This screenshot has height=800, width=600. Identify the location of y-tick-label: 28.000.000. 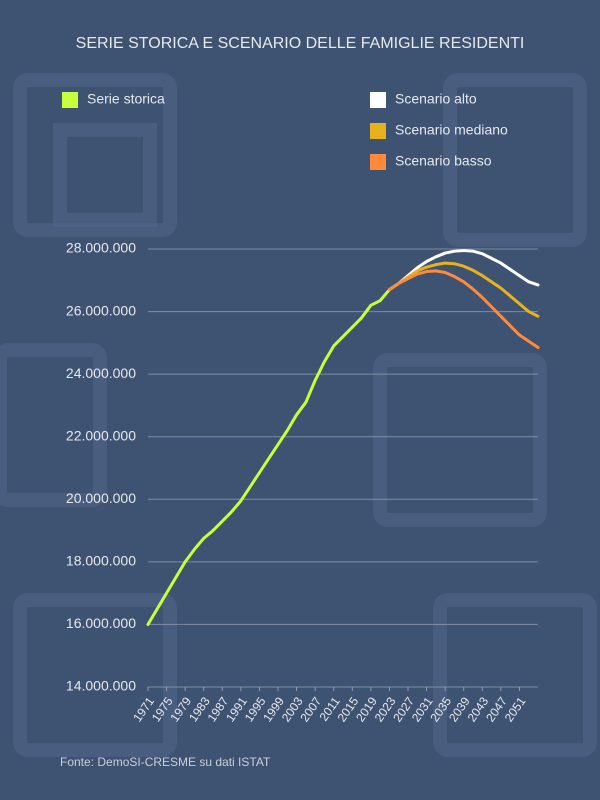
(101, 248).